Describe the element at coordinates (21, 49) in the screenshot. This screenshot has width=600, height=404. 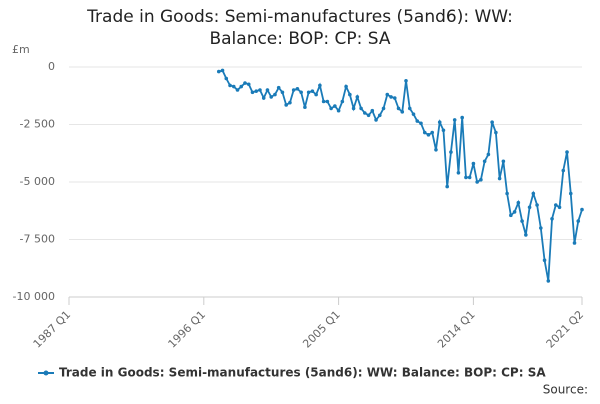
I see `y-axis-label: £m` at that location.